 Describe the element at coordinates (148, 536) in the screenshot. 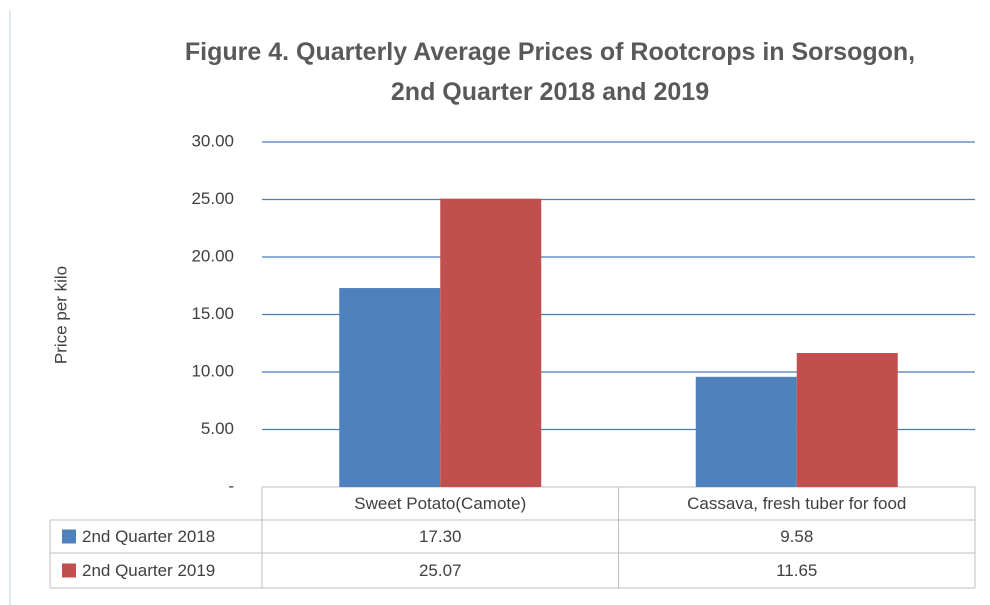

I see `legend-label: 2nd Quarter 2018` at that location.